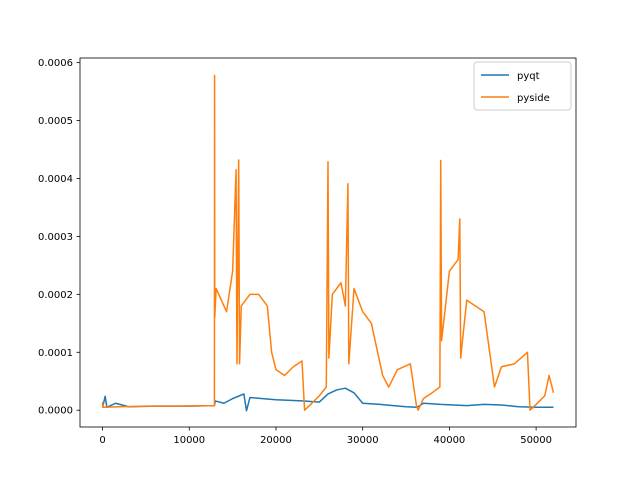 This screenshot has width=640, height=480. I want to click on x-tick-label: 0, so click(102, 440).